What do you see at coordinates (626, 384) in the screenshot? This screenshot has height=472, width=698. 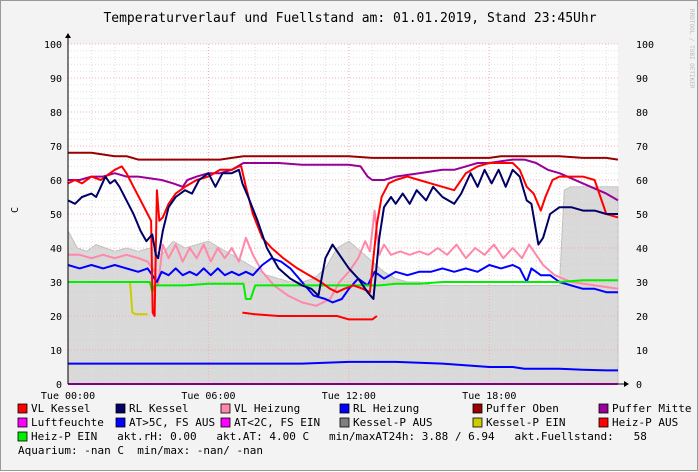 I see `x-axis-arrow` at bounding box center [626, 384].